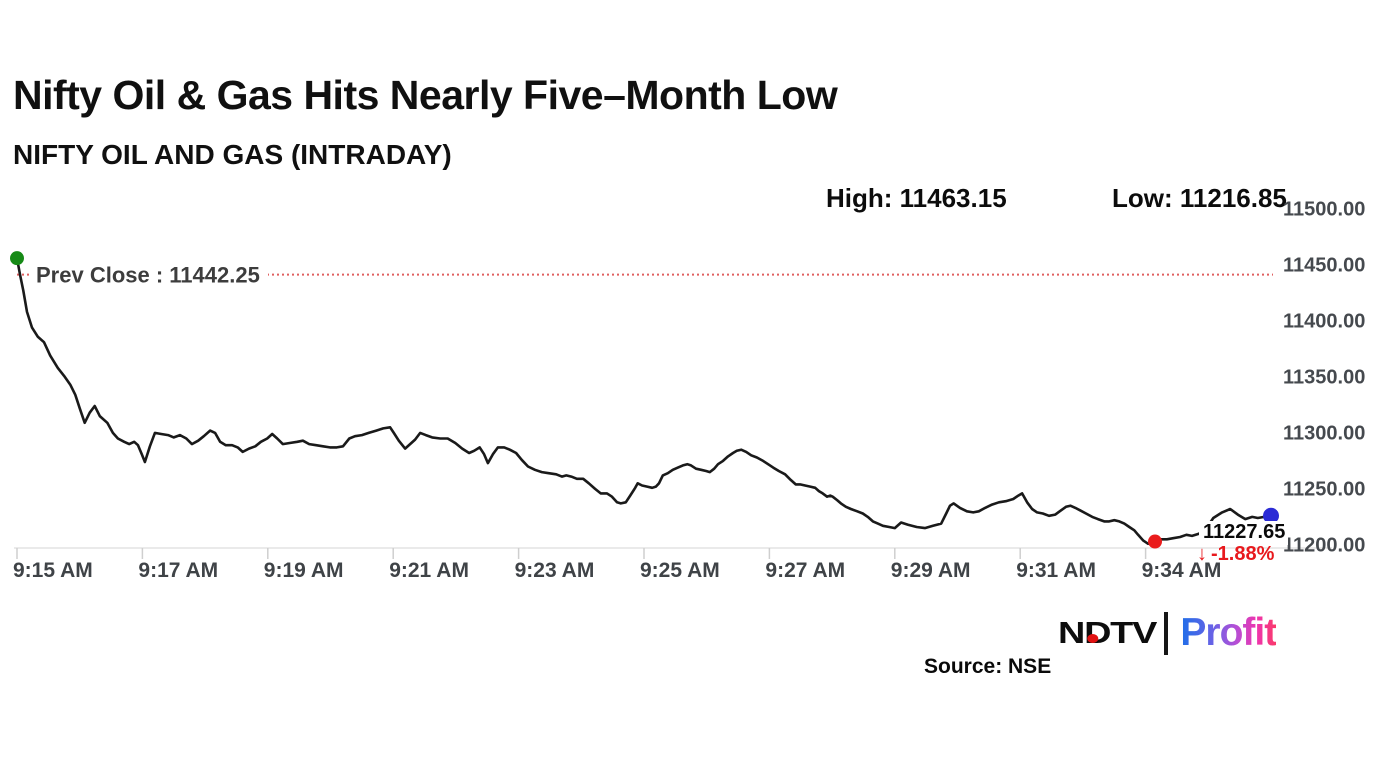  I want to click on down-arrow-icon: ↓, so click(1202, 554).